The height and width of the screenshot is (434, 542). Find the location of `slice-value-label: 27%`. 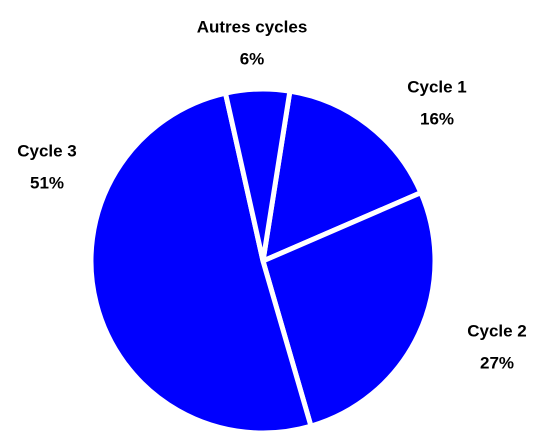

slice-value-label: 27% is located at coordinates (497, 362).